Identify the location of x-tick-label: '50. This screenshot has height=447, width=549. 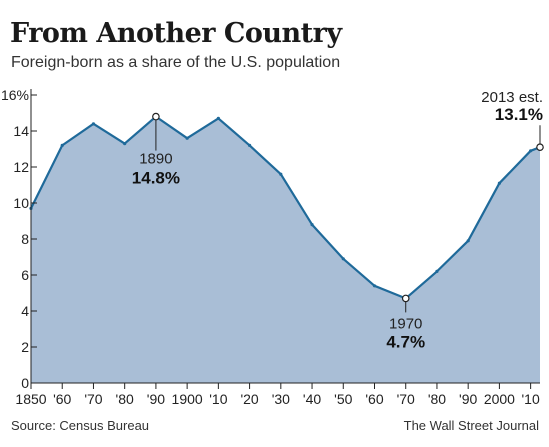
(343, 399).